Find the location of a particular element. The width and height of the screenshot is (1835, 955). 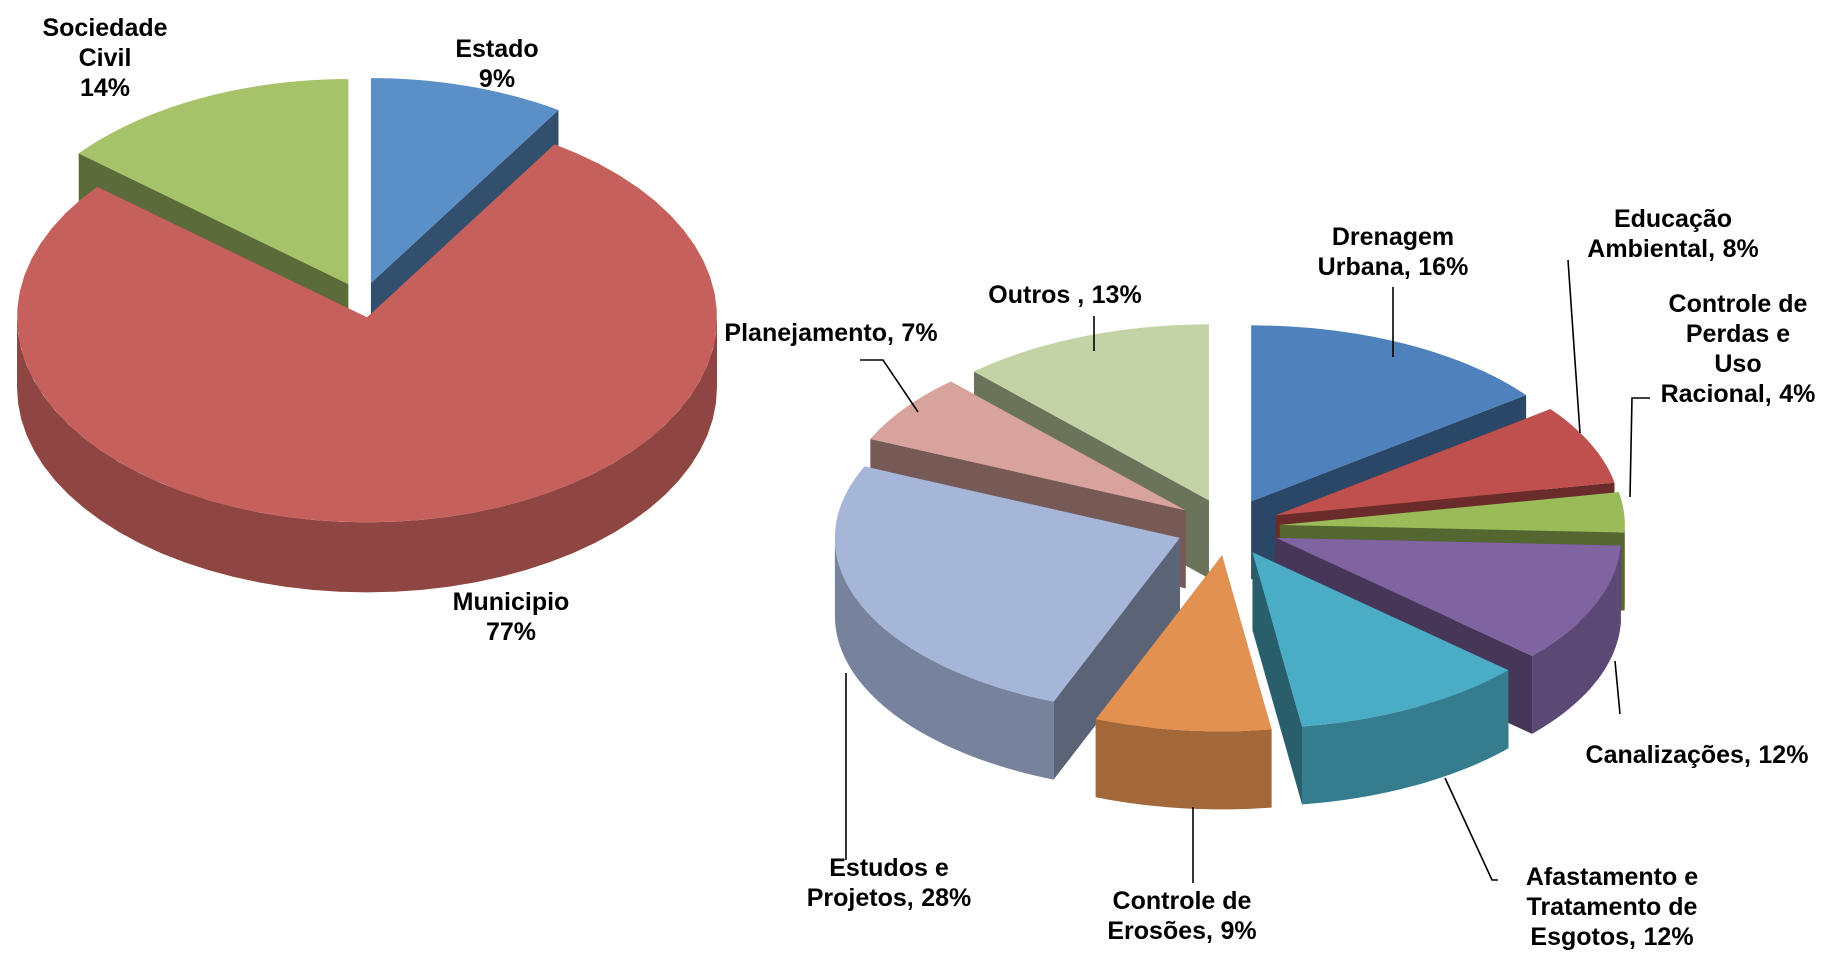

slice-label: Controle de Erosões, 9% is located at coordinates (1181, 916).